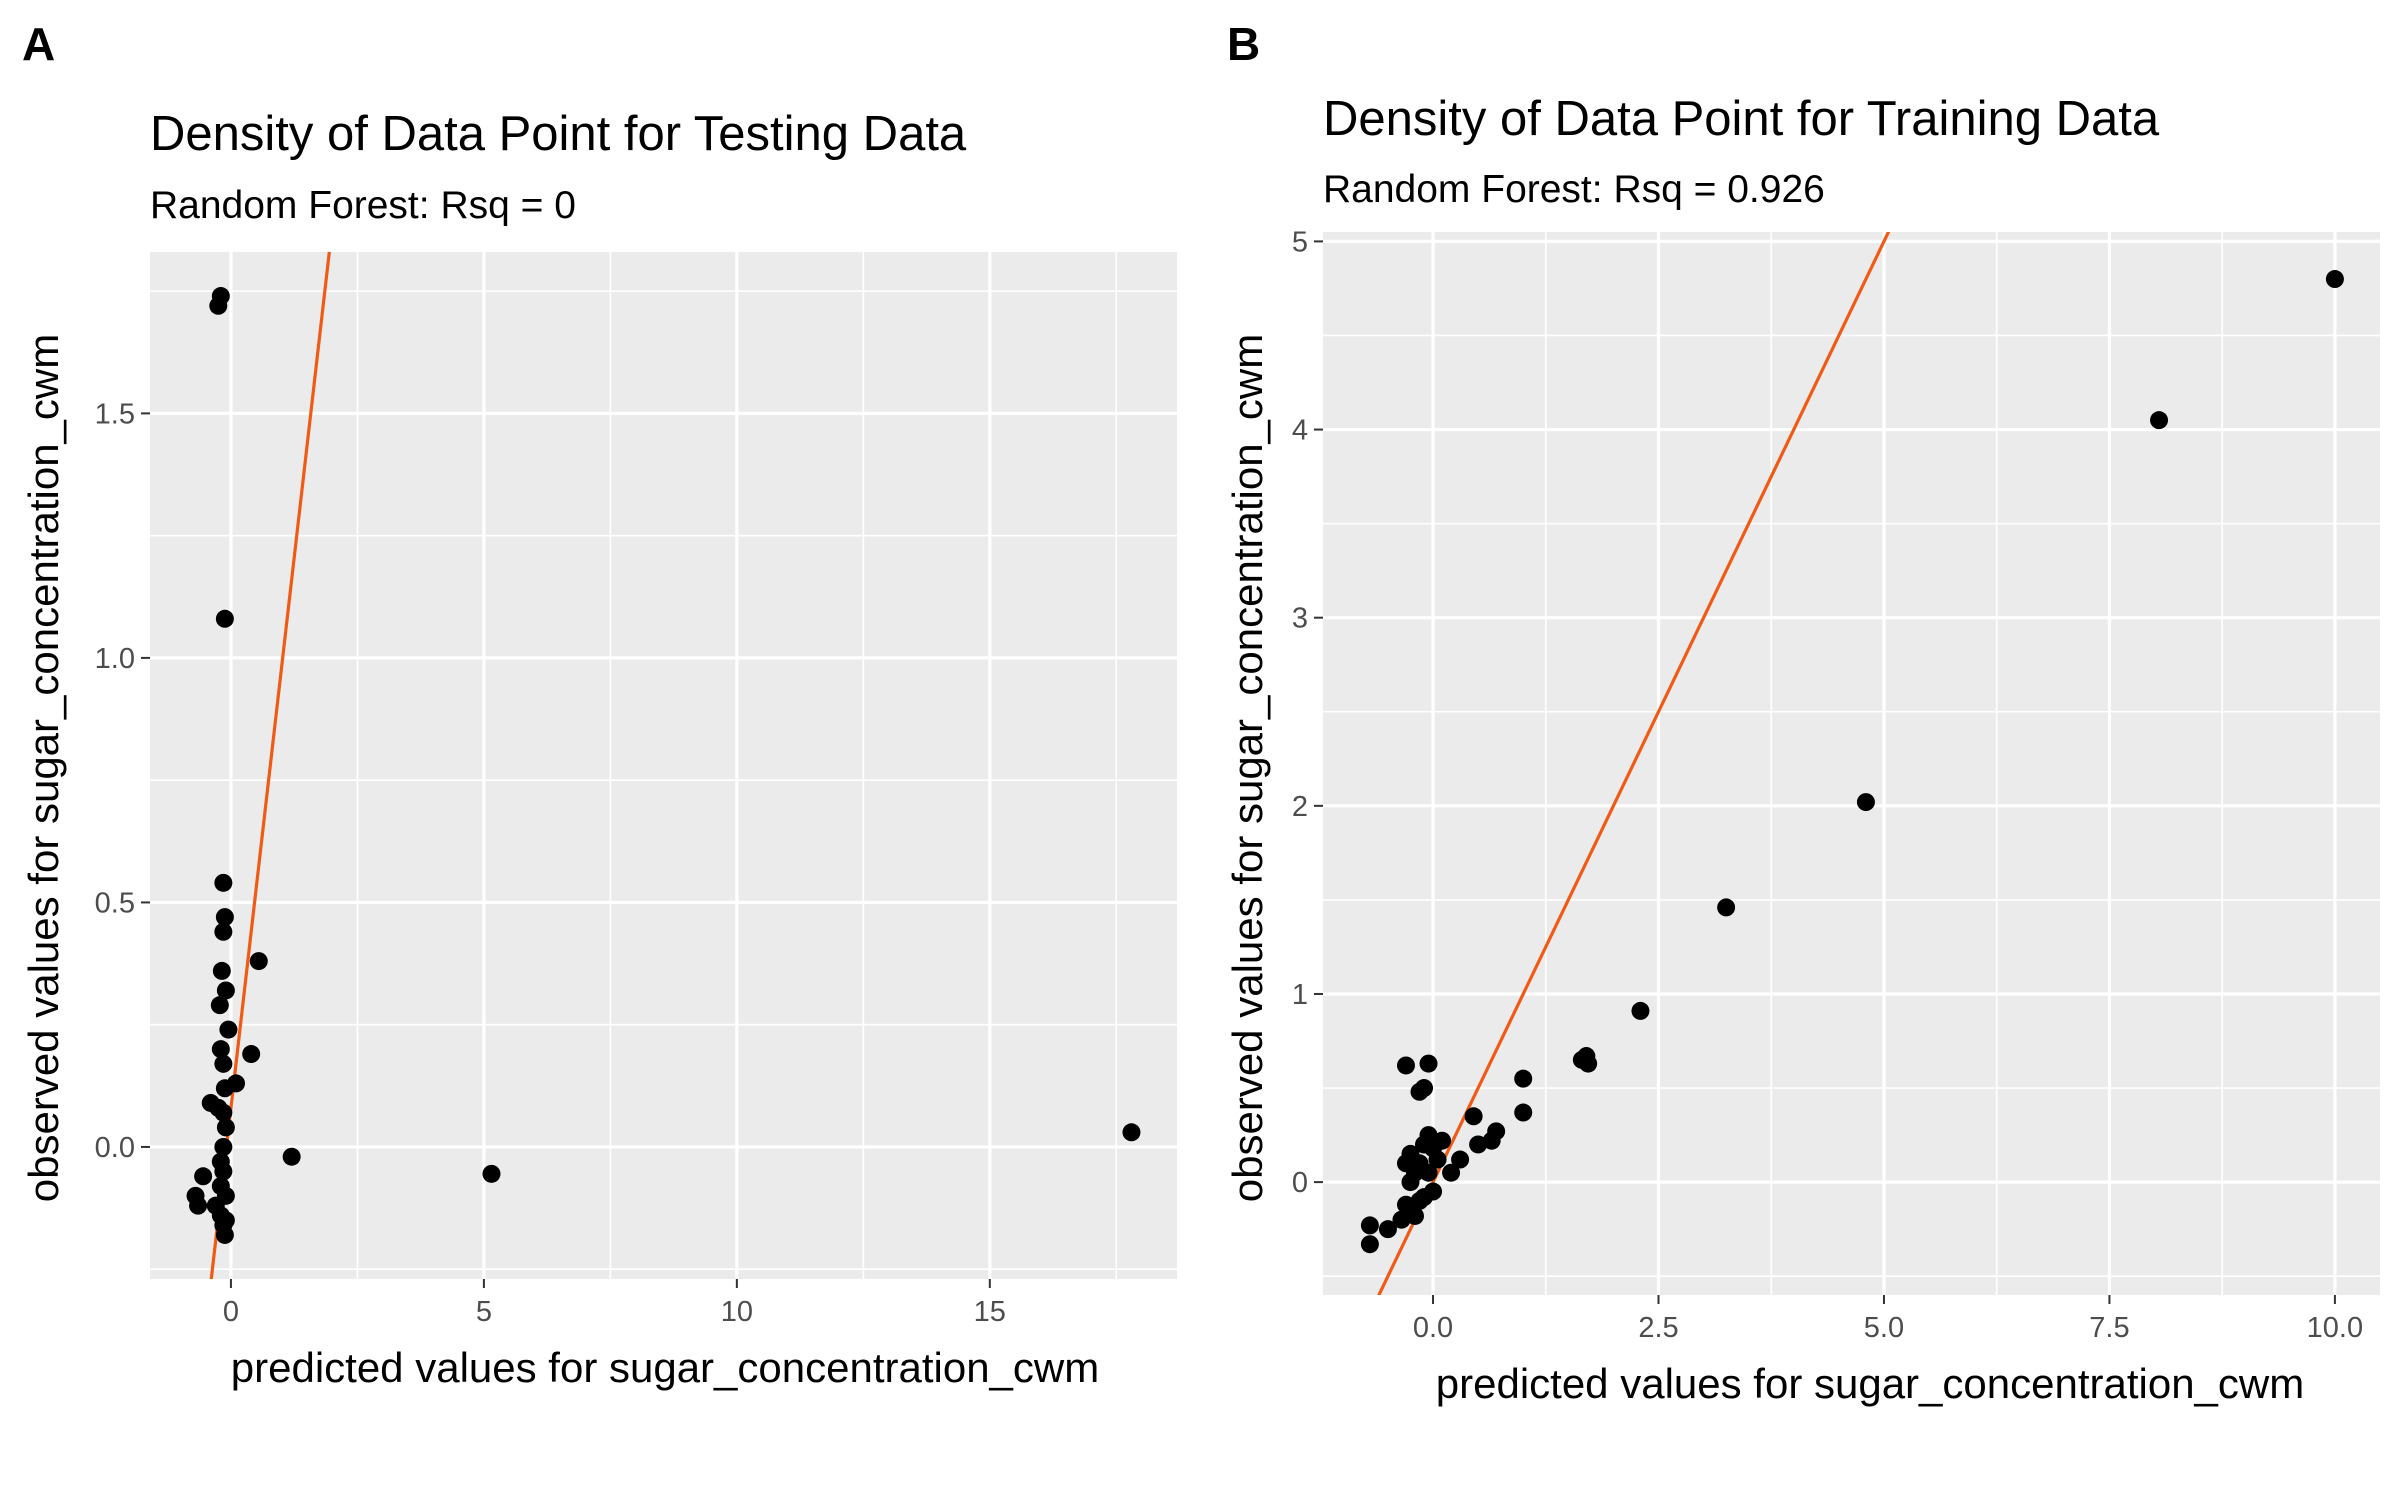 The height and width of the screenshot is (1500, 2400). What do you see at coordinates (1658, 1328) in the screenshot?
I see `x-tick-label: 2.5` at bounding box center [1658, 1328].